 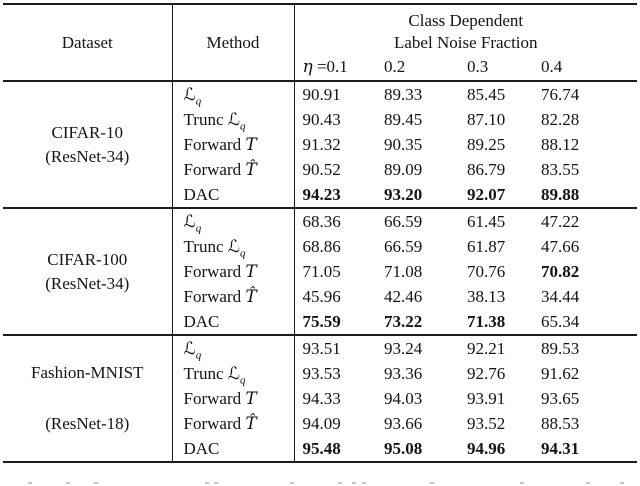 I want to click on value-cell: 89.53, so click(x=585, y=348).